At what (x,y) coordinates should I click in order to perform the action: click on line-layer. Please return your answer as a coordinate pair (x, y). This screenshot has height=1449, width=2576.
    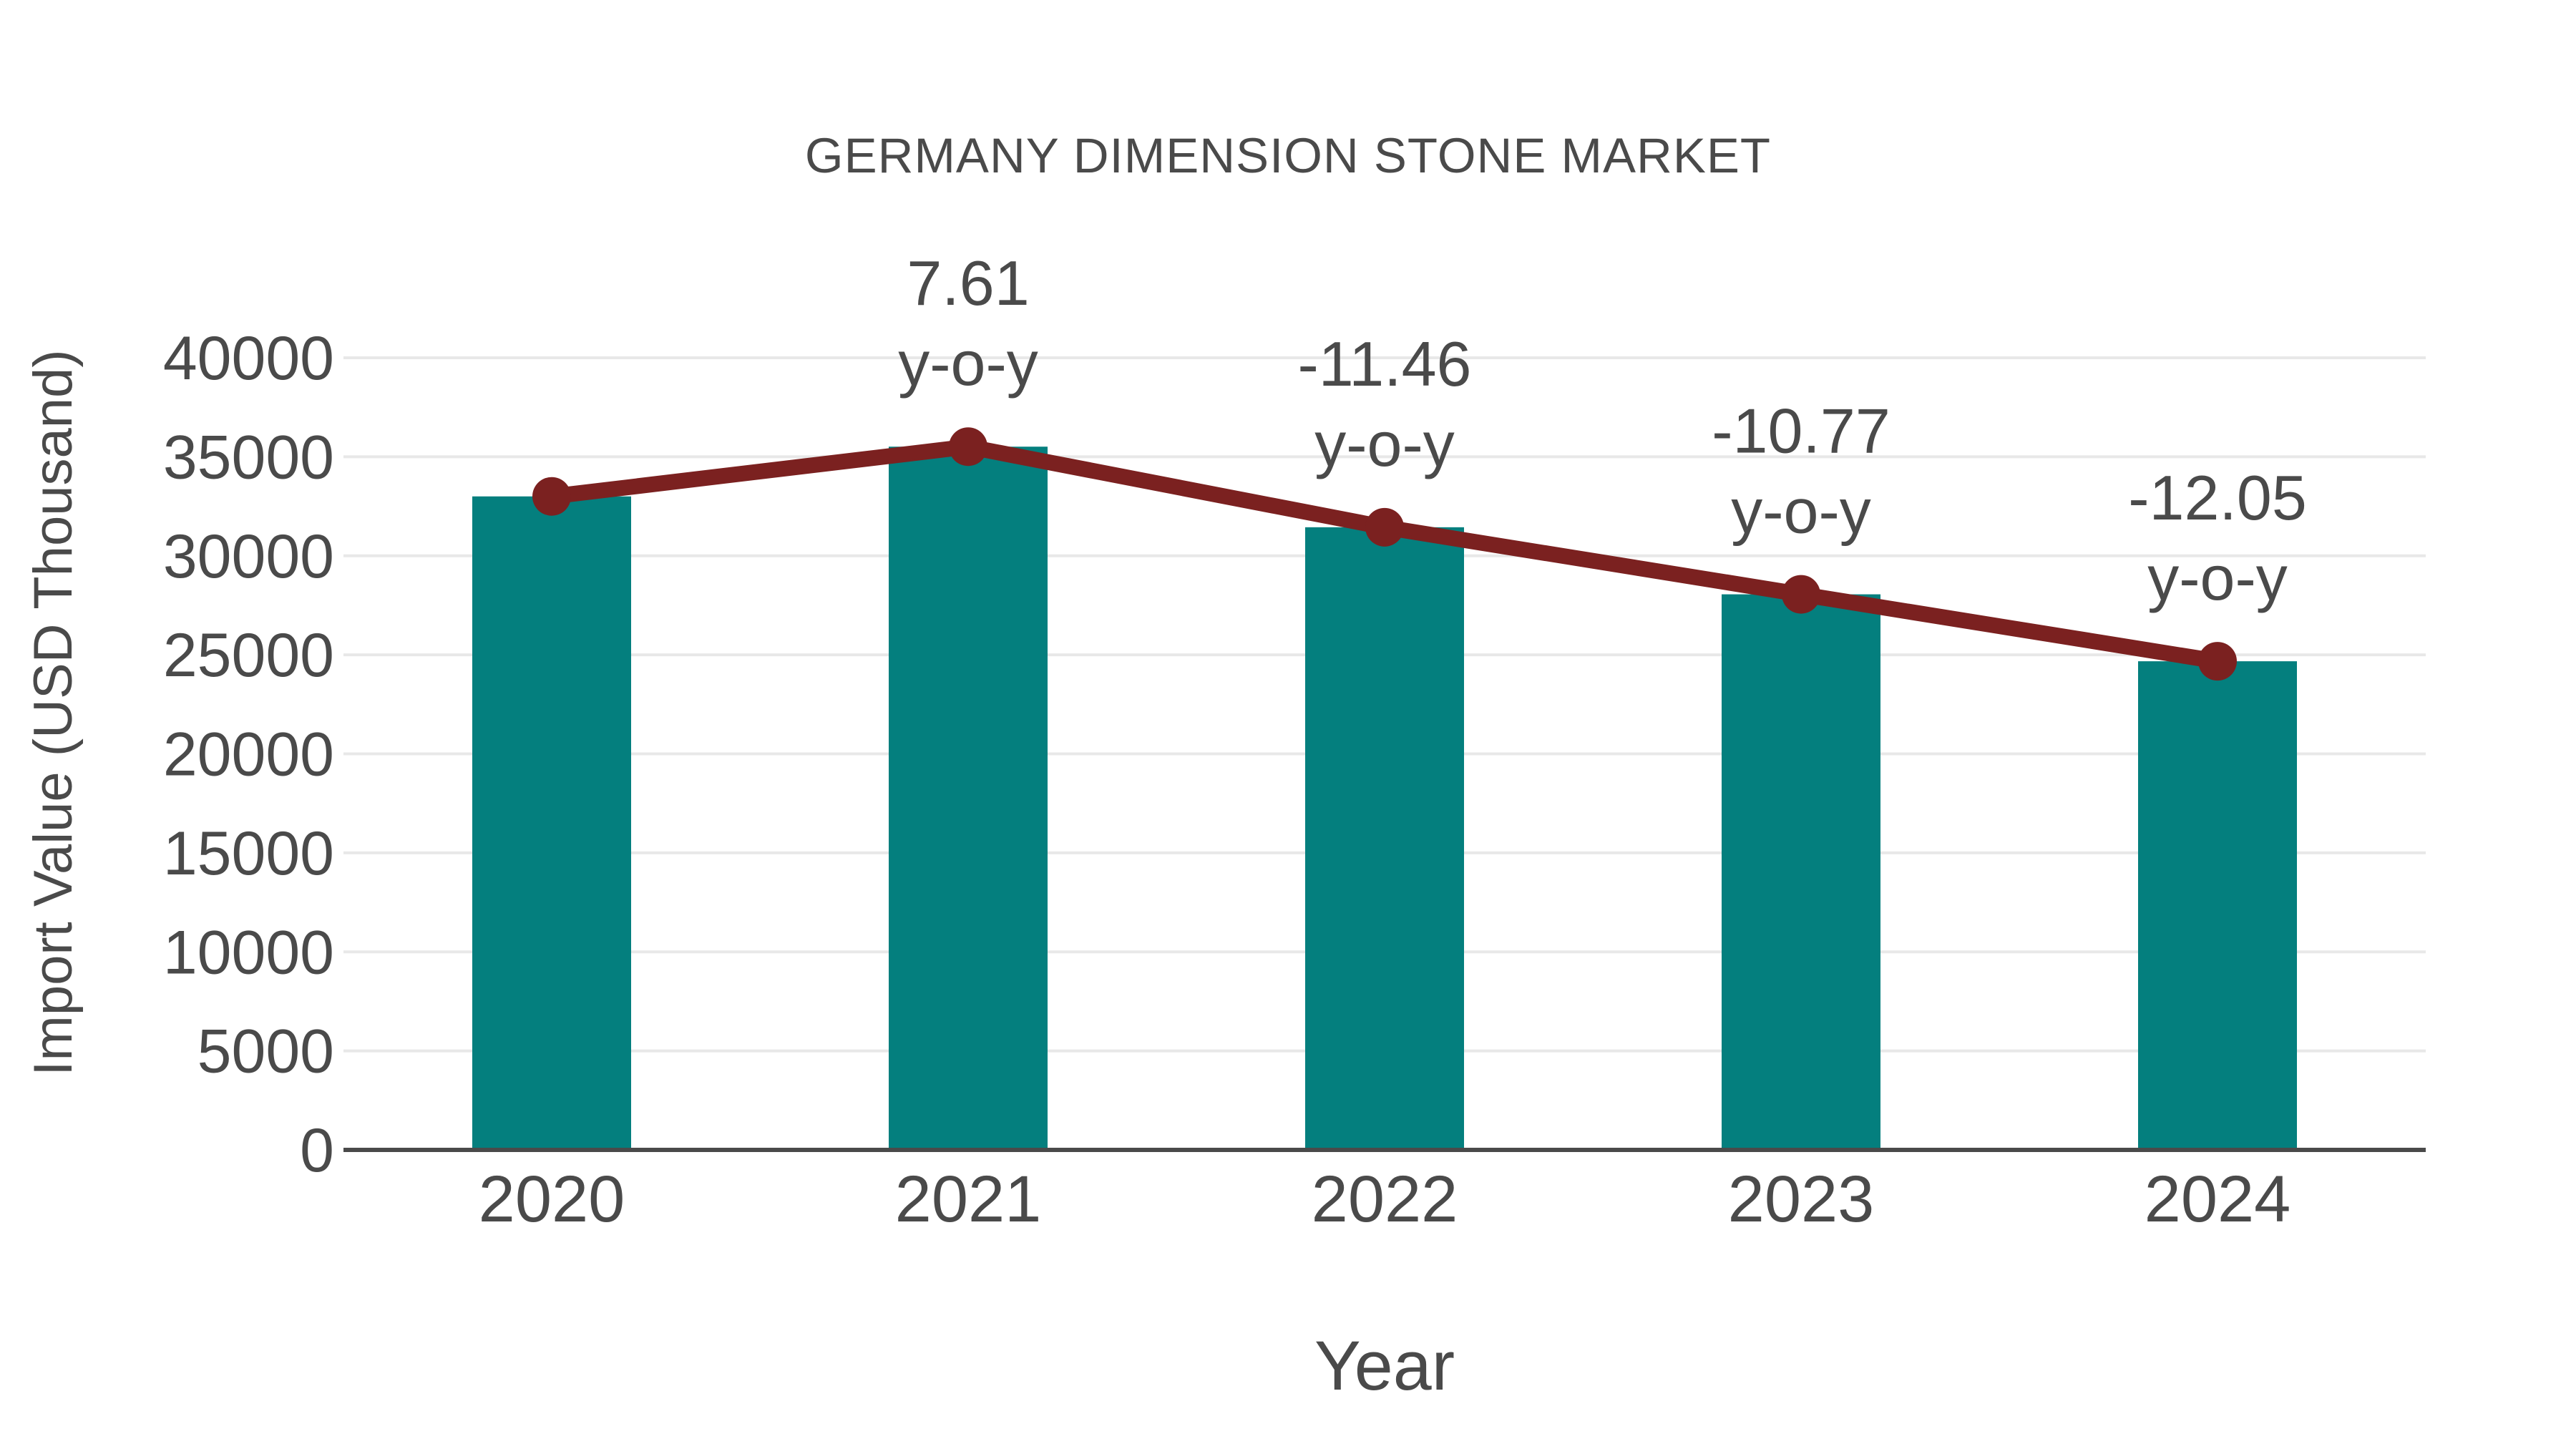
    Looking at the image, I should click on (1384, 554).